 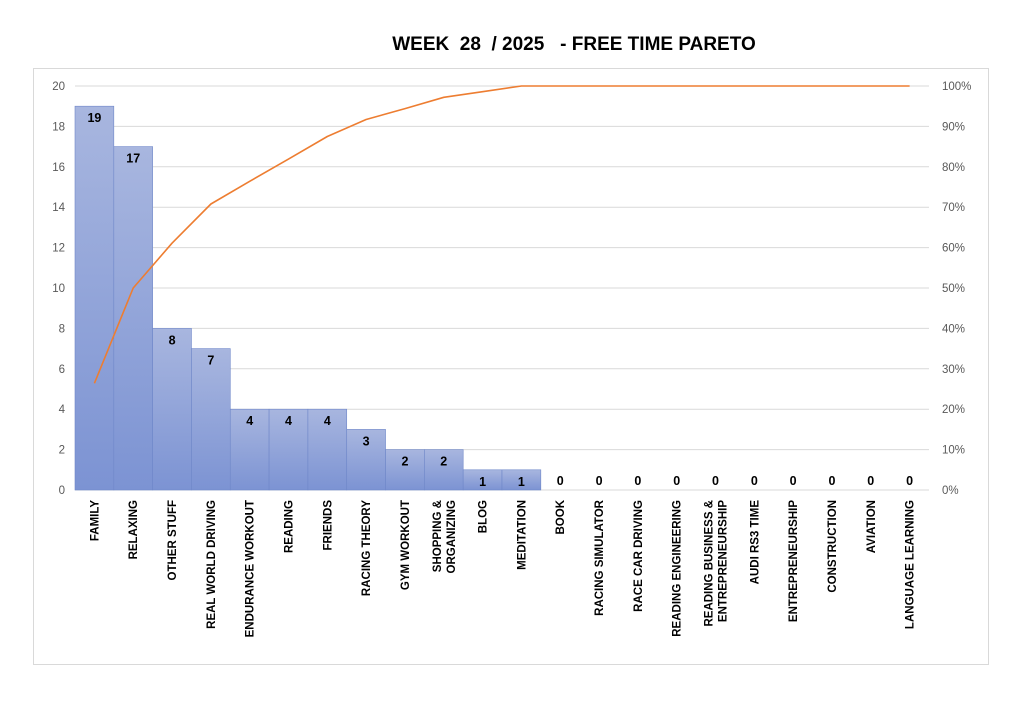 What do you see at coordinates (953, 127) in the screenshot?
I see `y-right-tick-label: 90%` at bounding box center [953, 127].